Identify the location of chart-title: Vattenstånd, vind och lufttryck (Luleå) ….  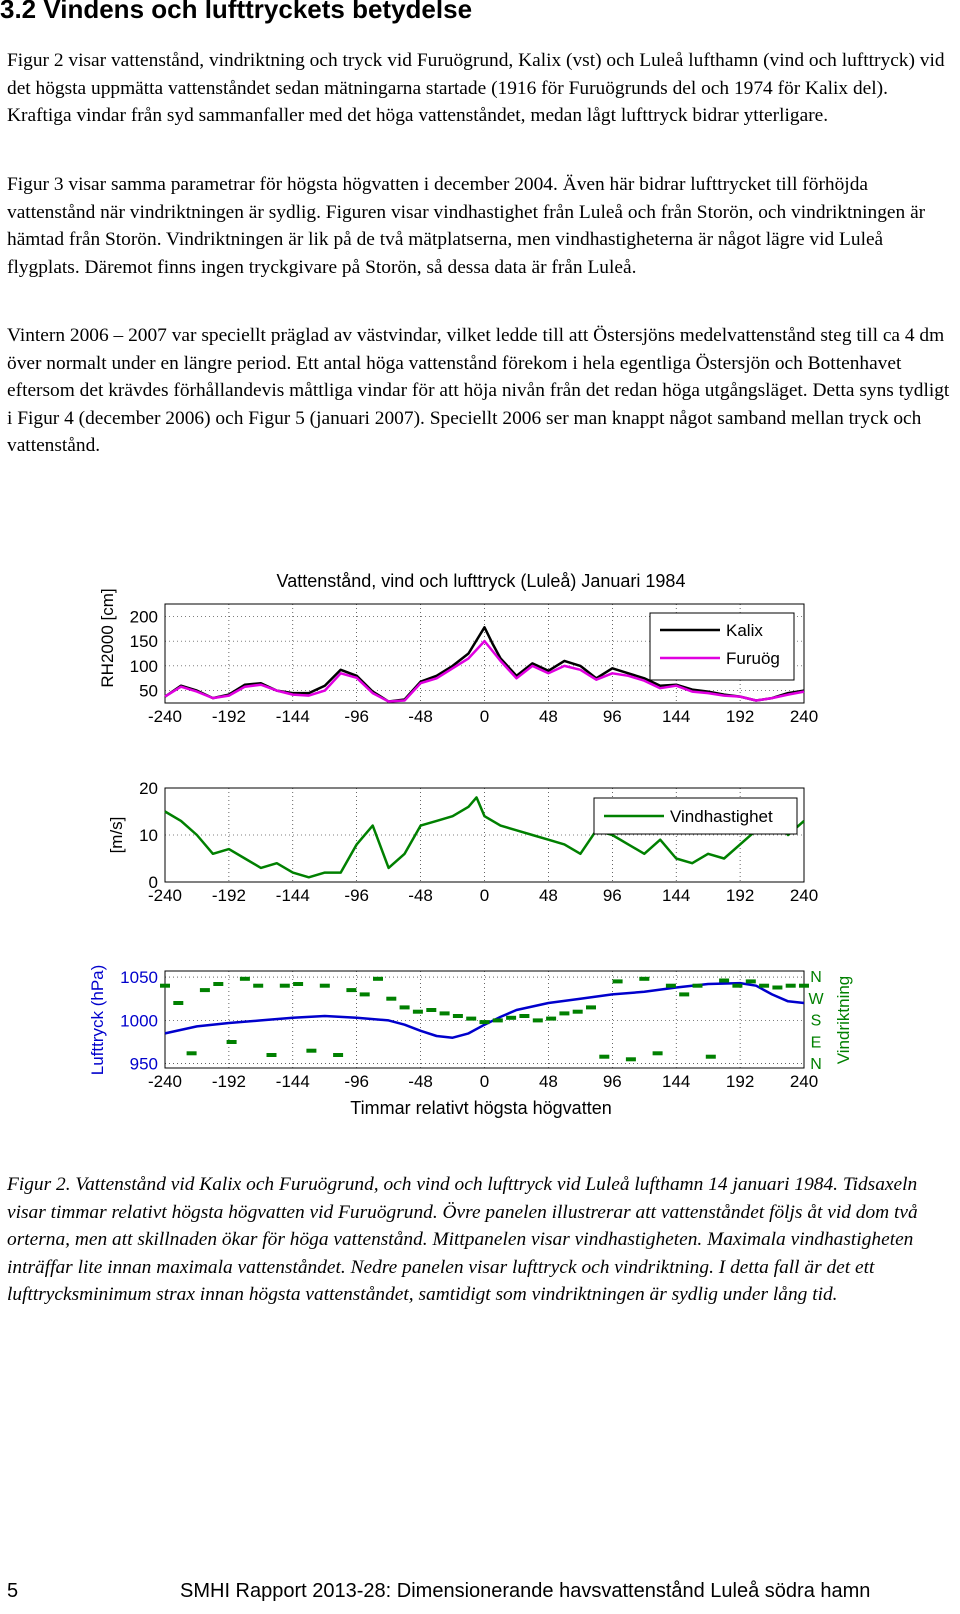
(481, 581).